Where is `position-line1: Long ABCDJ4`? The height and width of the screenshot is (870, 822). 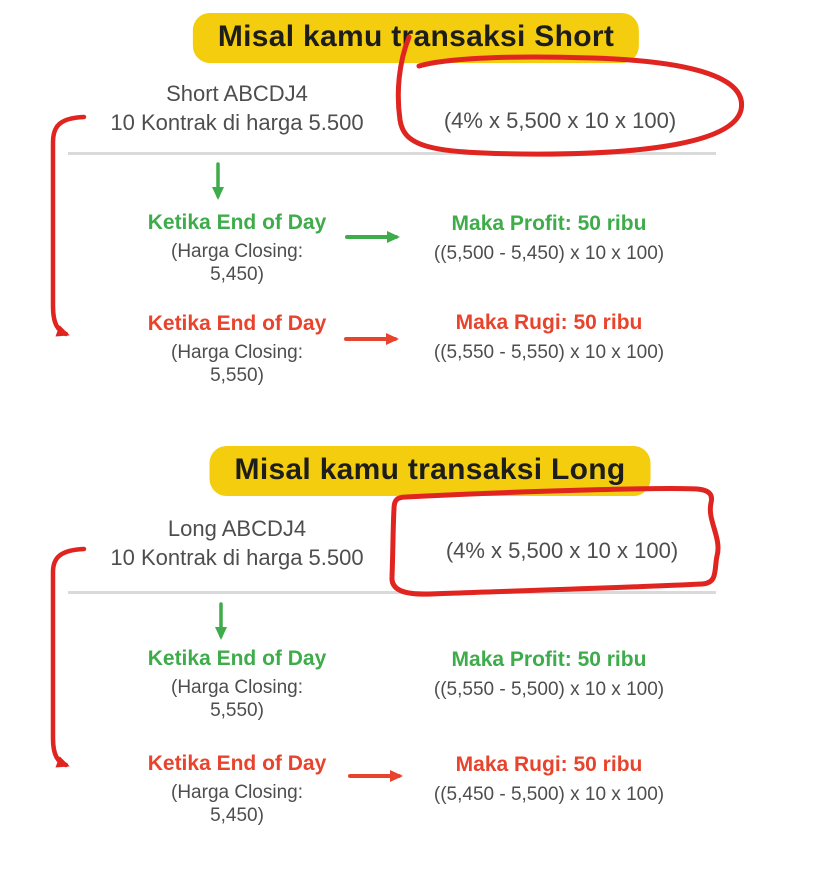
position-line1: Long ABCDJ4 is located at coordinates (237, 528).